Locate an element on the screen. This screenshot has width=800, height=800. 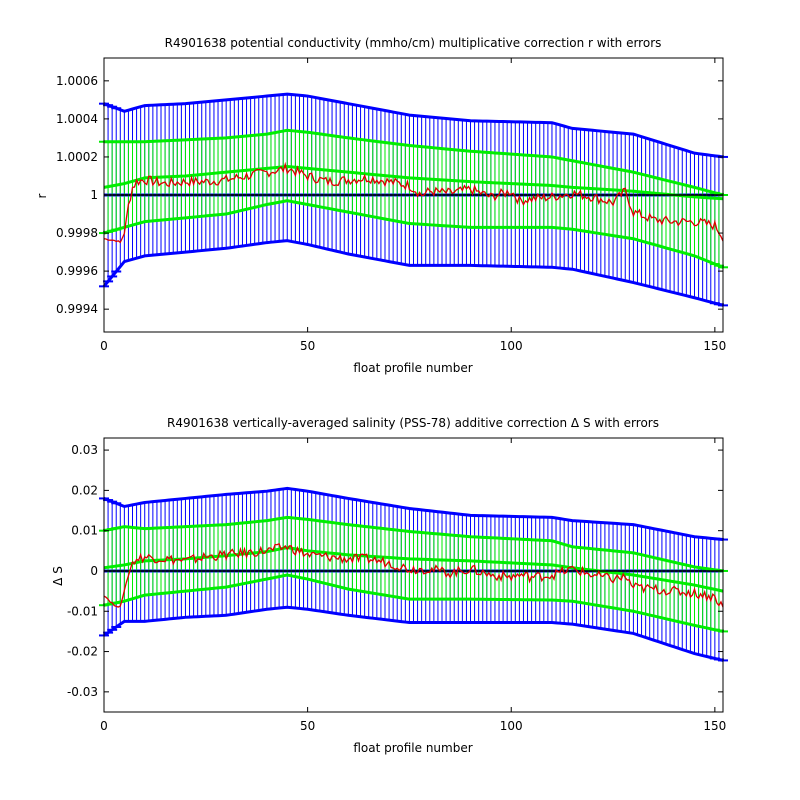
bottom-y-axis-label: Δ S is located at coordinates (58, 576).